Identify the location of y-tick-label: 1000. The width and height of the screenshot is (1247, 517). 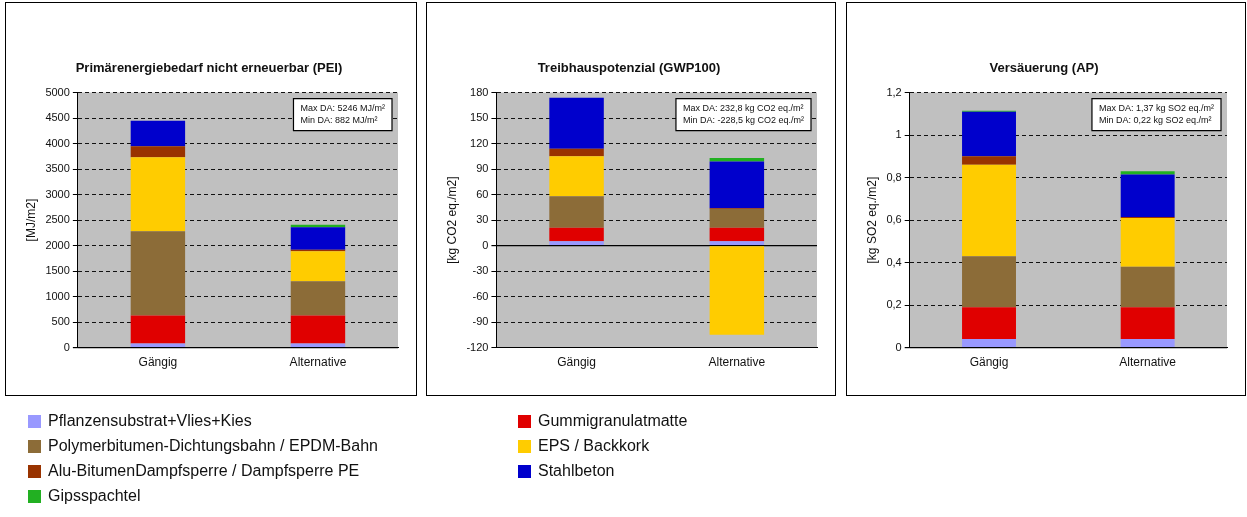
(57, 295).